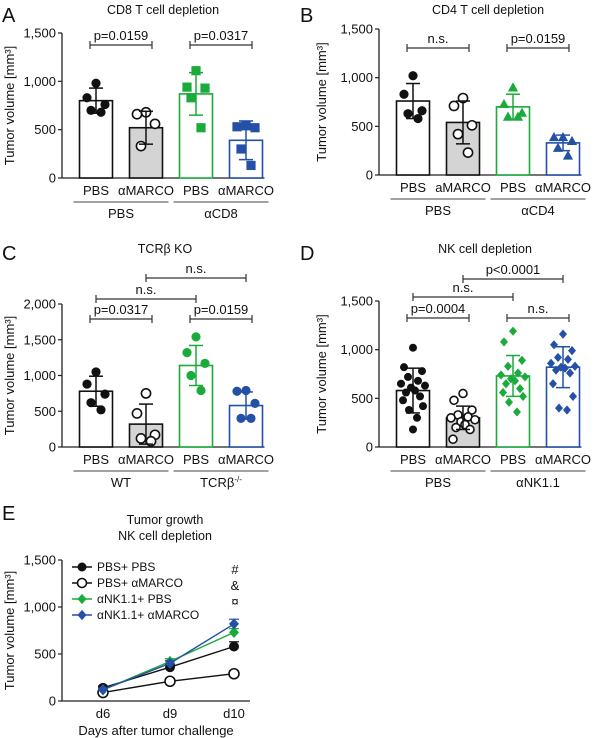 This screenshot has width=600, height=738. What do you see at coordinates (9, 16) in the screenshot?
I see `panel-label-a: A` at bounding box center [9, 16].